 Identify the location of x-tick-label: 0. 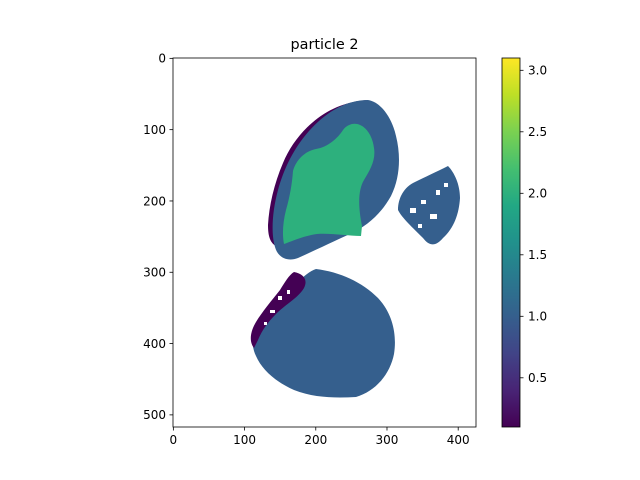
(174, 440).